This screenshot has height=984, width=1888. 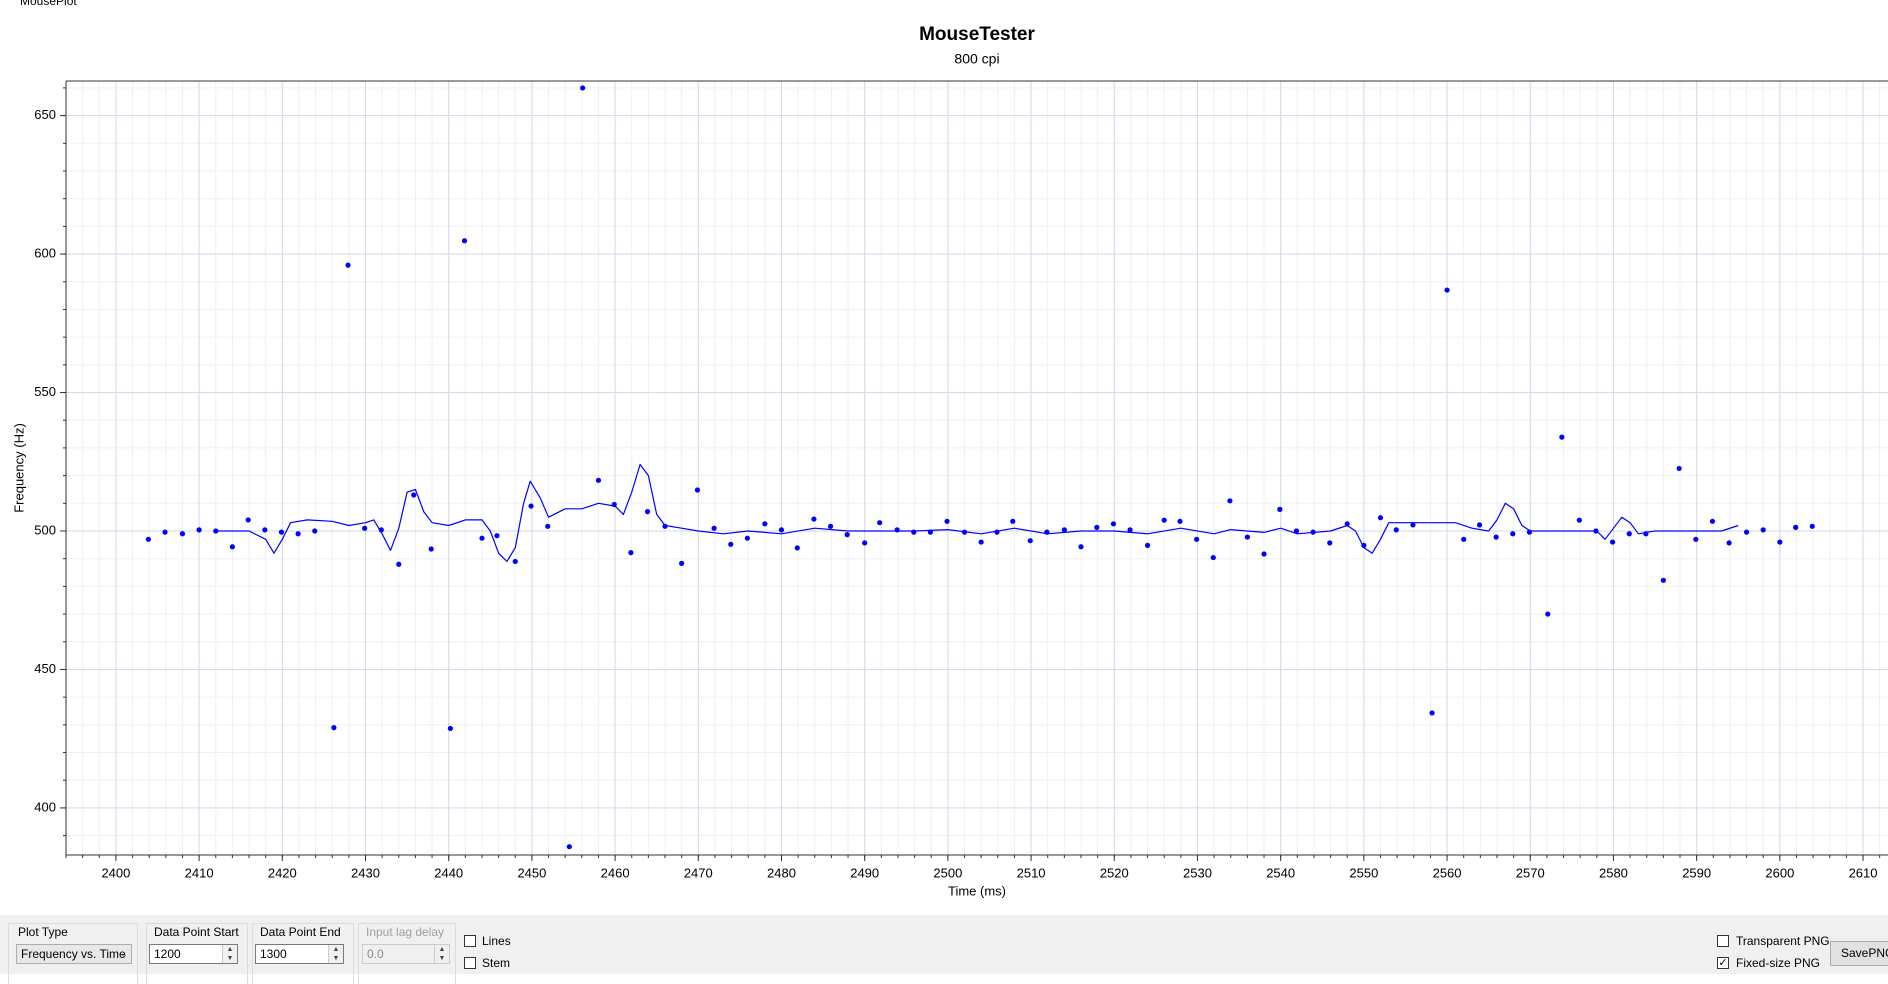 I want to click on x-tick-label: 2400, so click(x=115, y=872).